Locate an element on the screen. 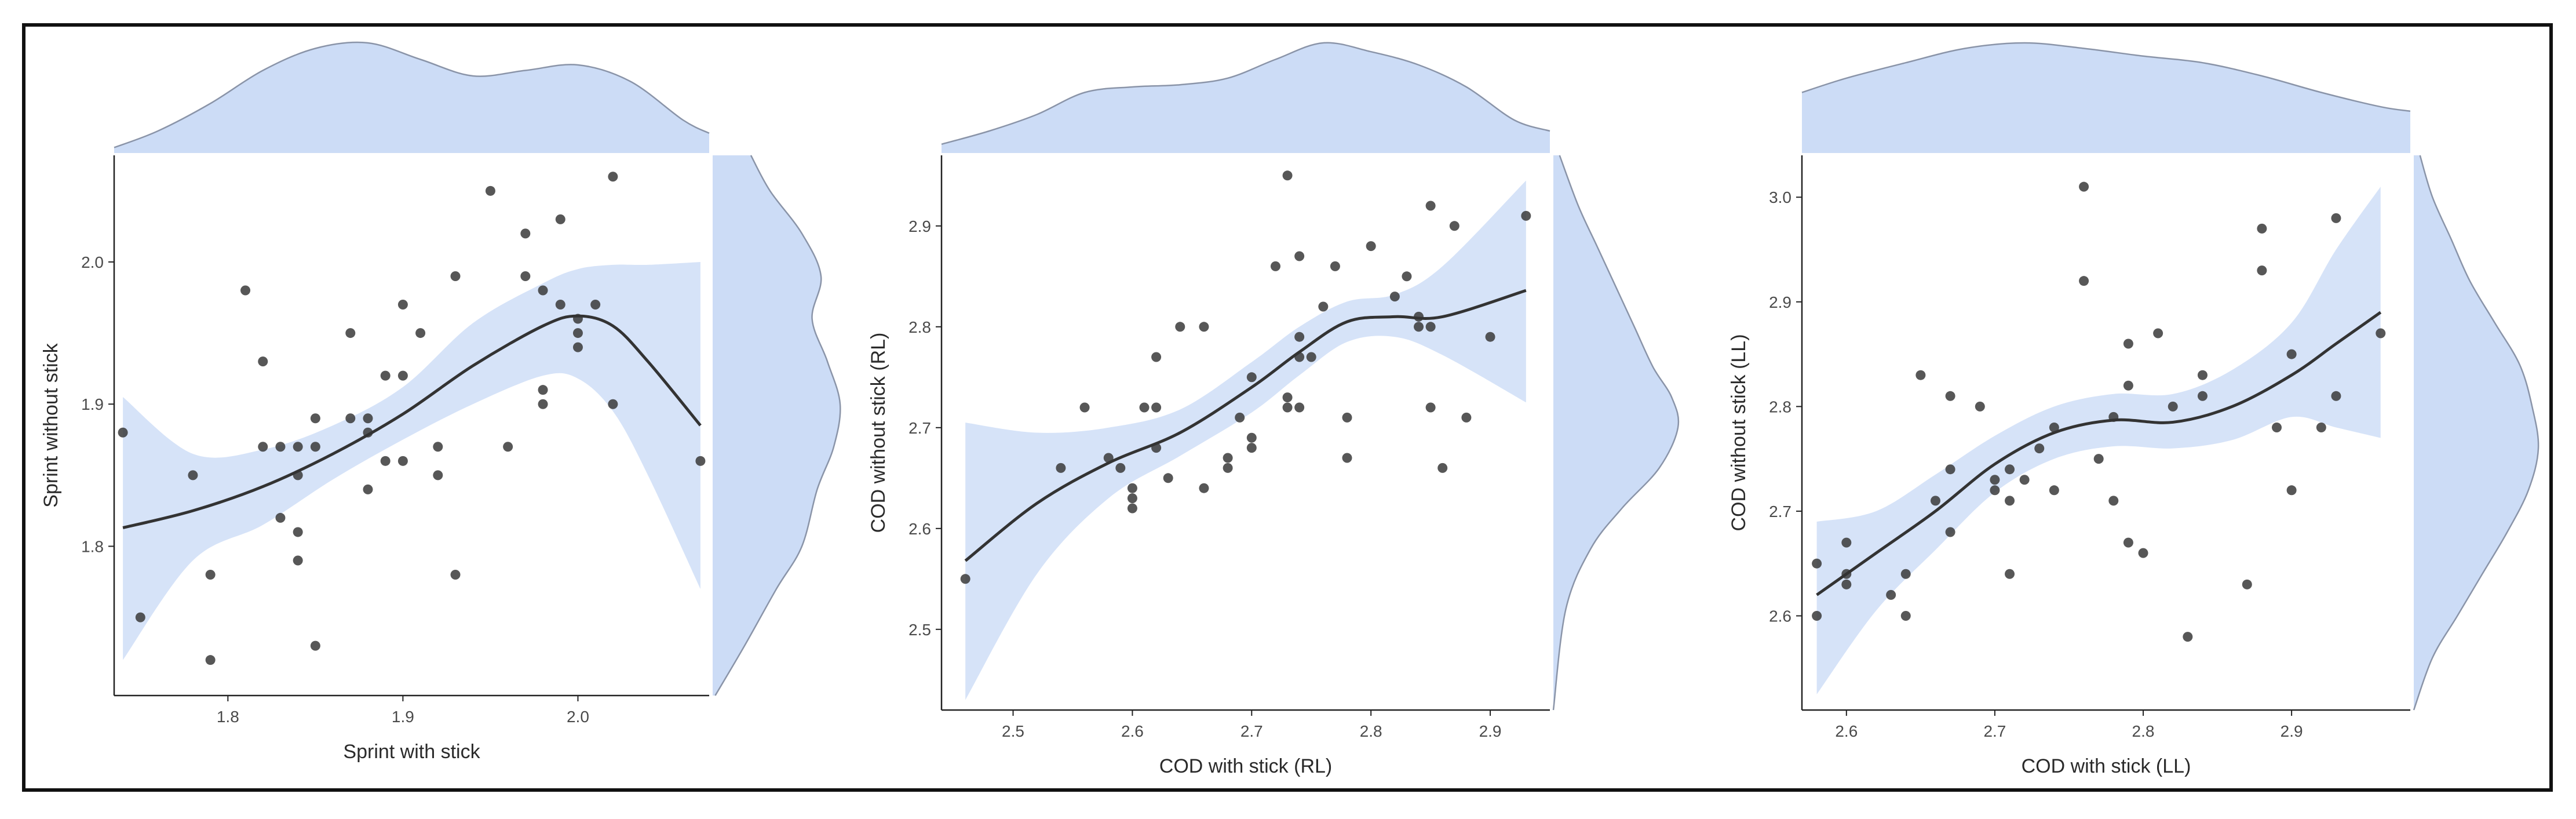 This screenshot has width=2576, height=819. y-tick-label: 2.5 is located at coordinates (919, 630).